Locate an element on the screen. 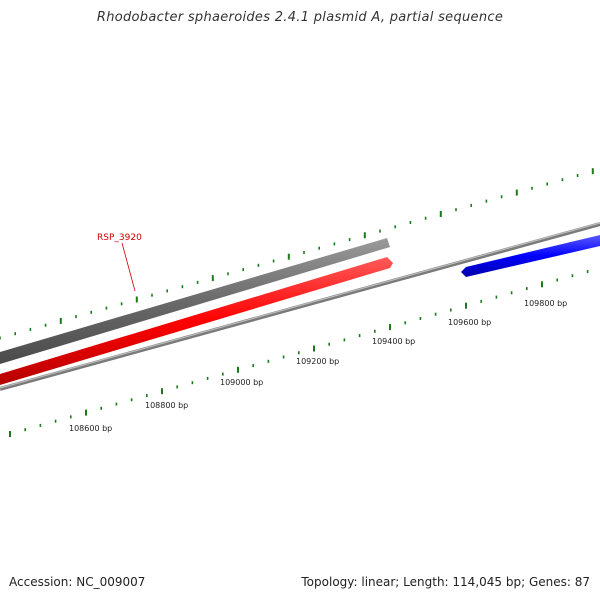  scale-label: 109200 bp is located at coordinates (317, 361).